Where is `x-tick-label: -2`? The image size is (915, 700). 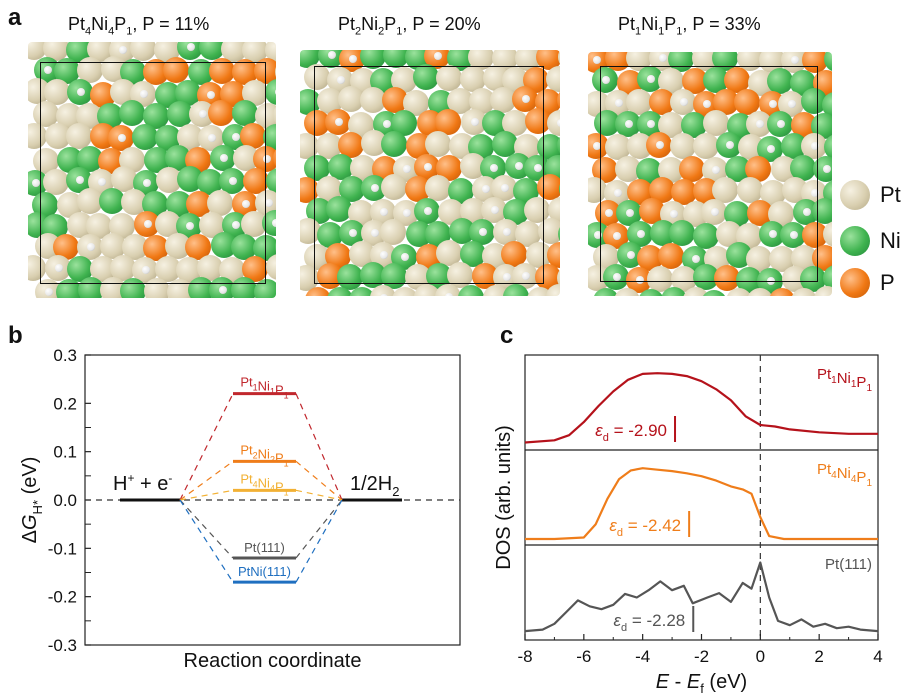 x-tick-label: -2 is located at coordinates (701, 656).